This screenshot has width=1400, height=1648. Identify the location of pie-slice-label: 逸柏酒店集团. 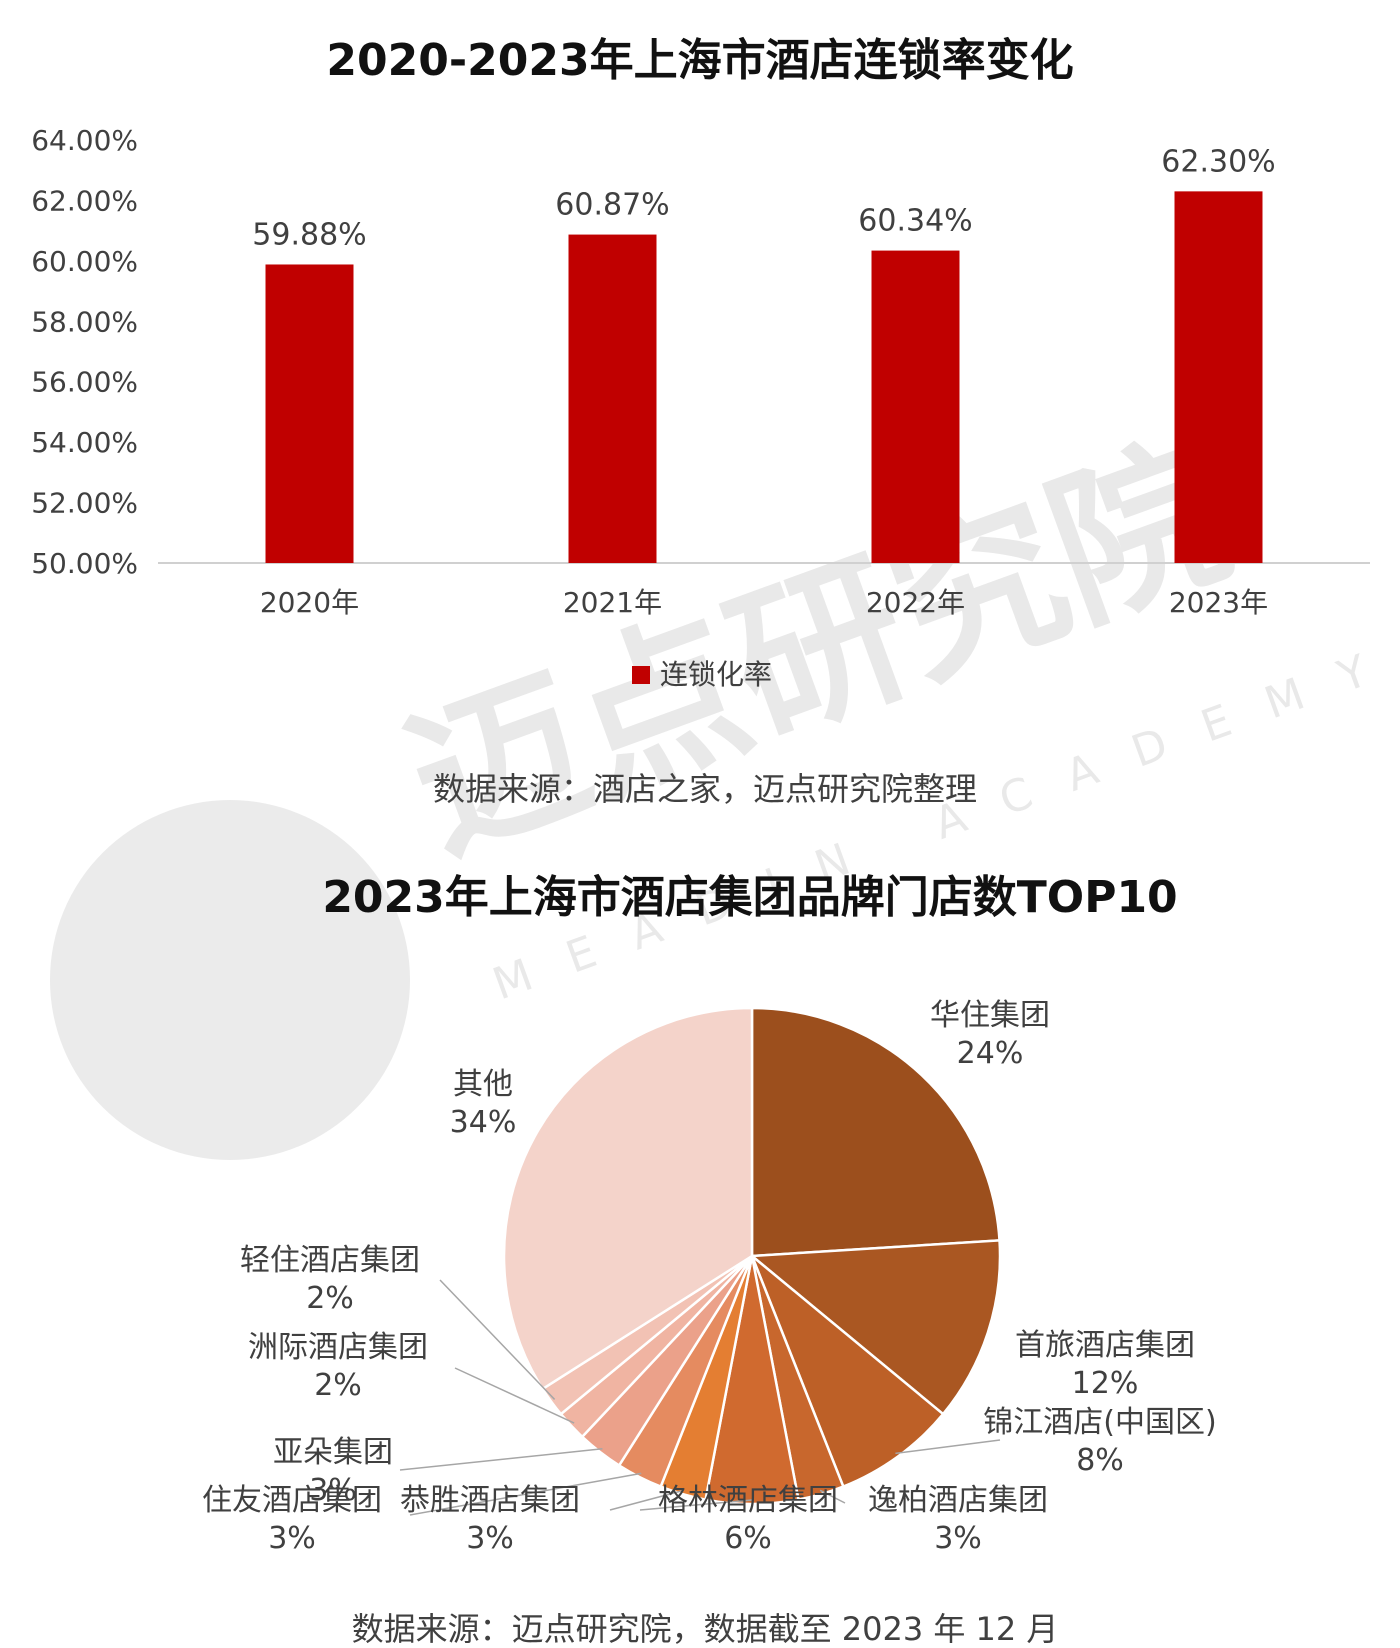
(958, 1500).